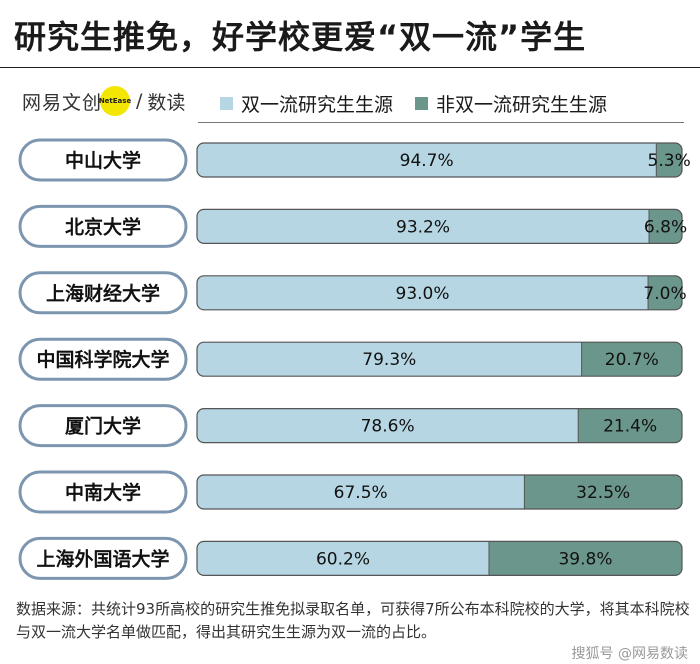  Describe the element at coordinates (441, 122) in the screenshot. I see `legend-divider` at that location.